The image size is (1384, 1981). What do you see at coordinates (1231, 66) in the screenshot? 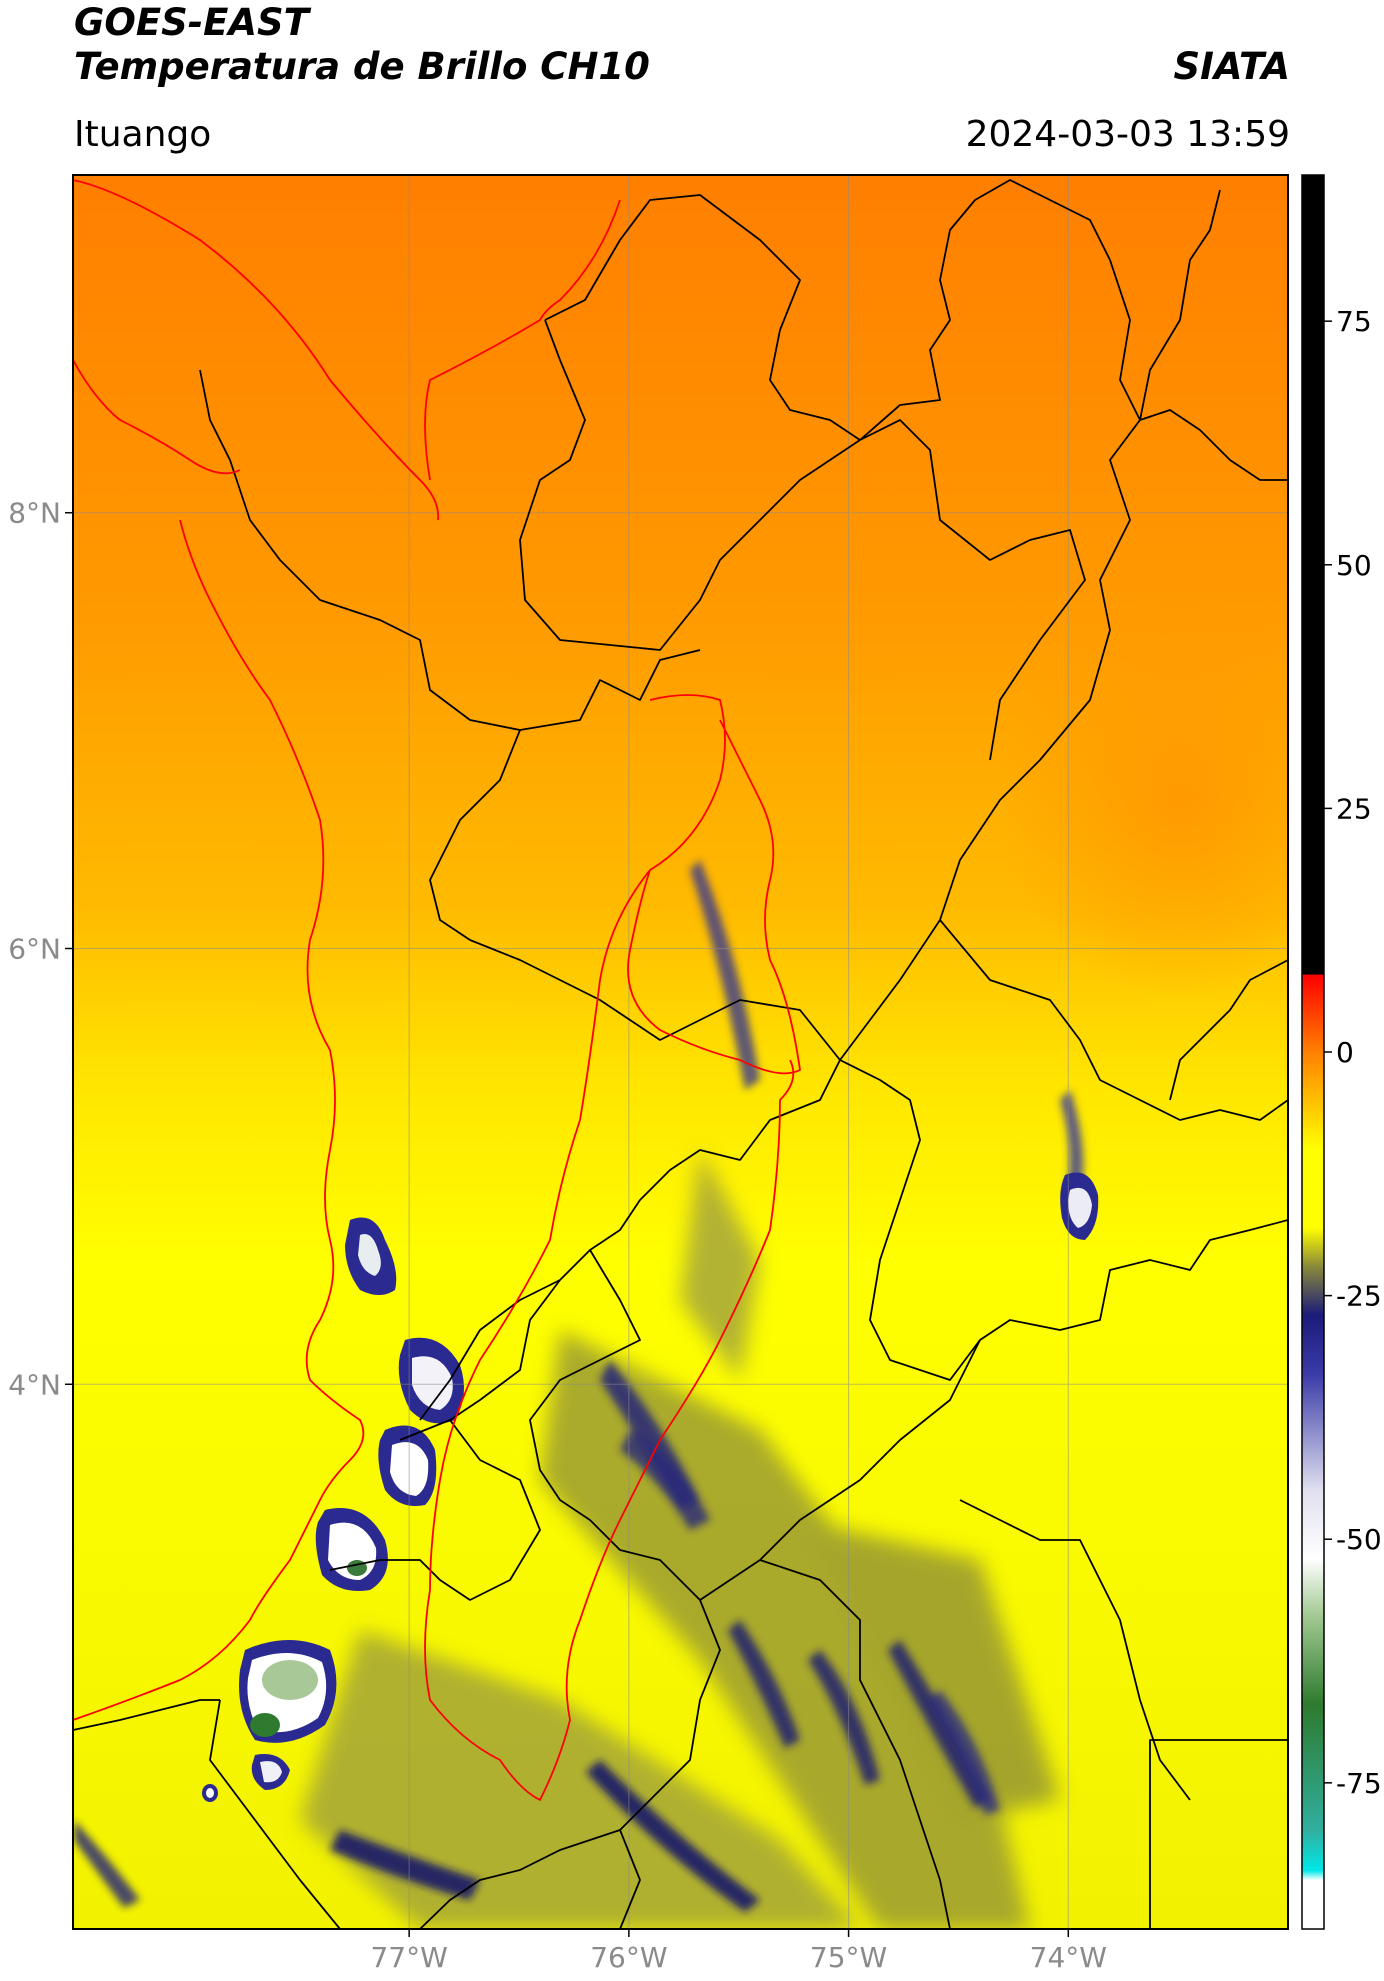
I see `source-label: SIATA` at bounding box center [1231, 66].